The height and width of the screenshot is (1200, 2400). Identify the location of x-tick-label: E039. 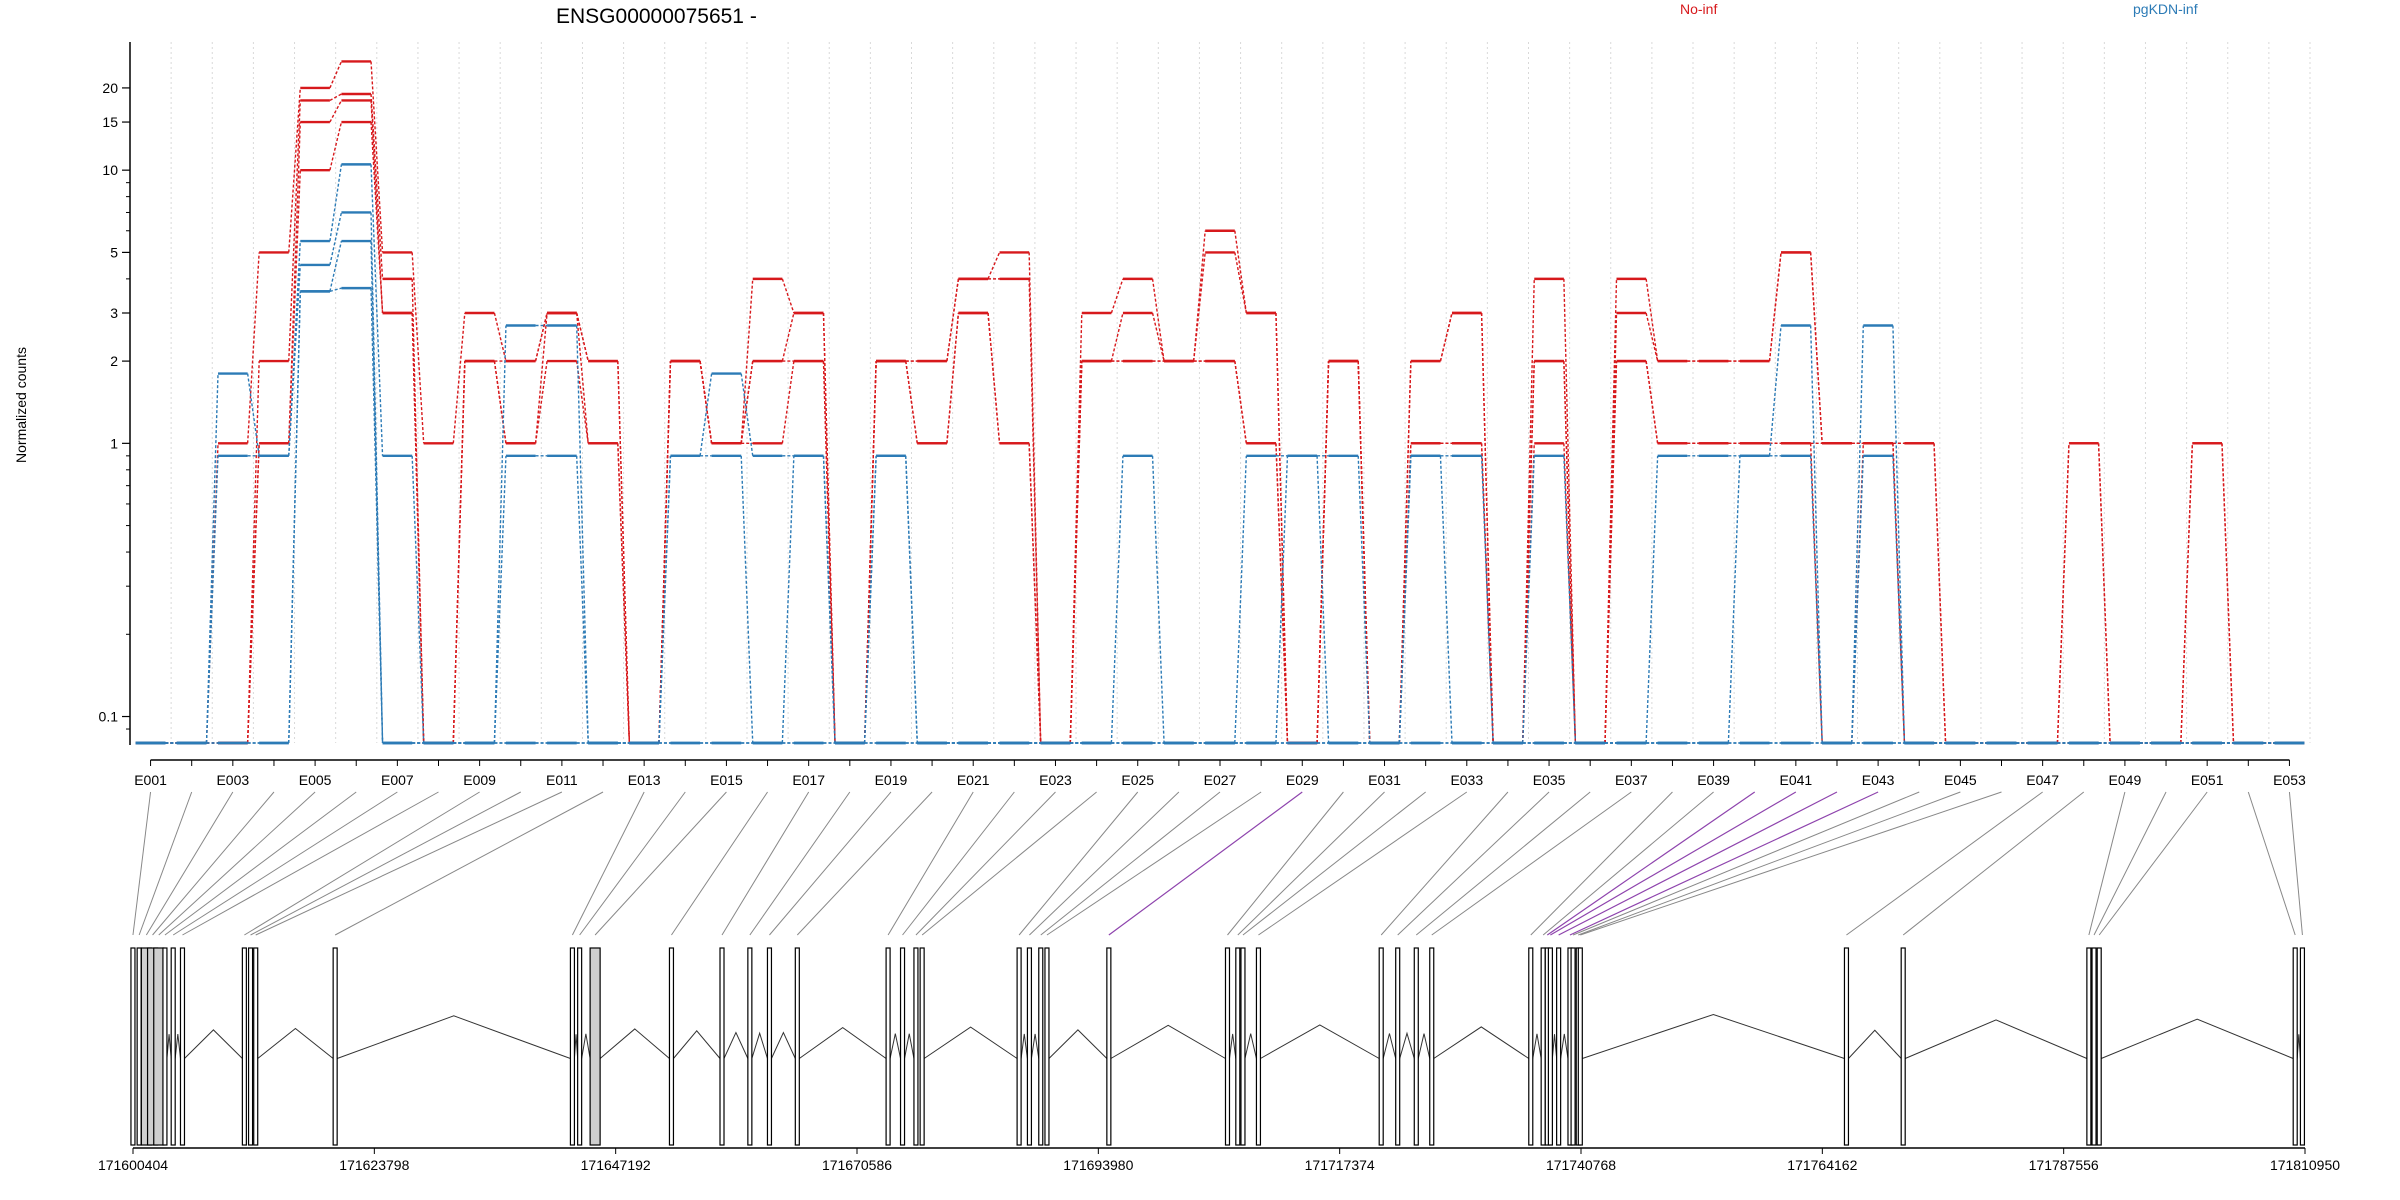
(1713, 780).